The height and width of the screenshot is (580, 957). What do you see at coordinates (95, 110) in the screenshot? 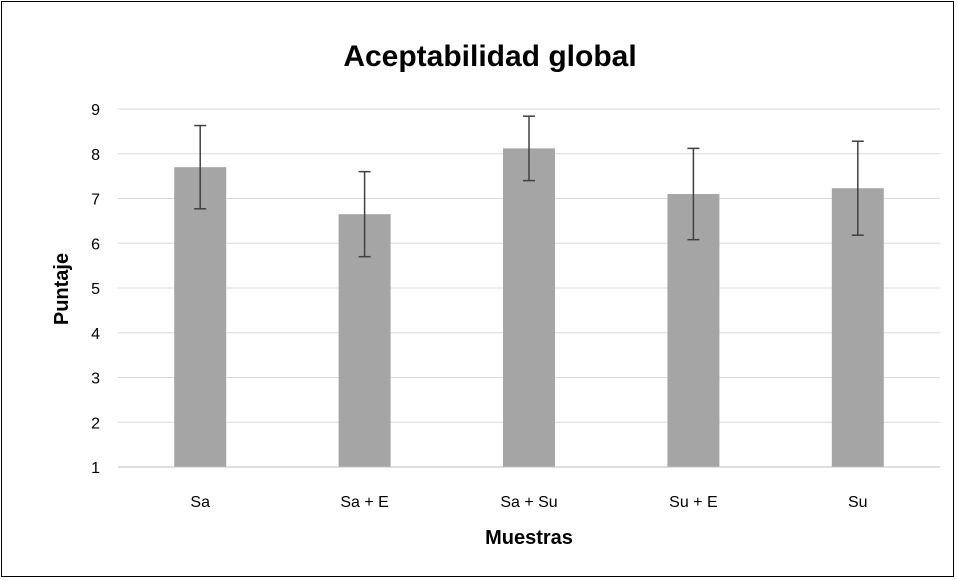
I see `y-tick-label: 9` at bounding box center [95, 110].